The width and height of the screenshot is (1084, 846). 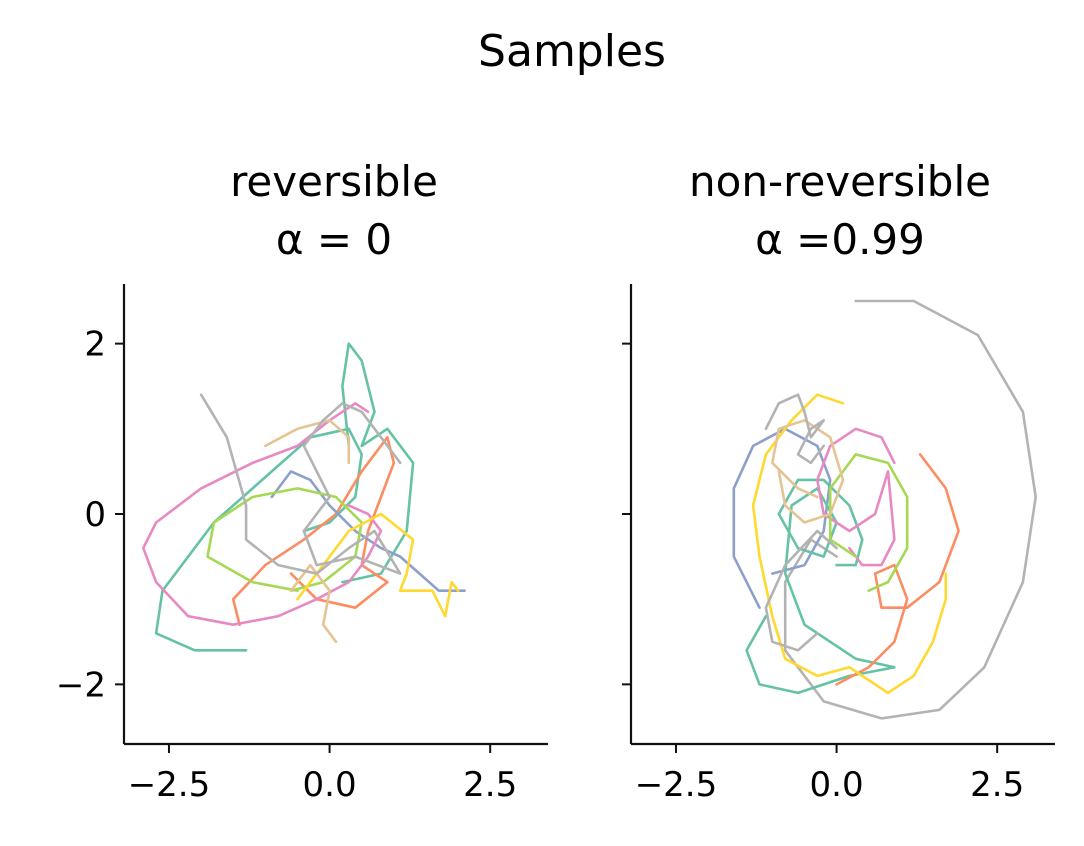 What do you see at coordinates (95, 515) in the screenshot?
I see `y-tick-label: 0` at bounding box center [95, 515].